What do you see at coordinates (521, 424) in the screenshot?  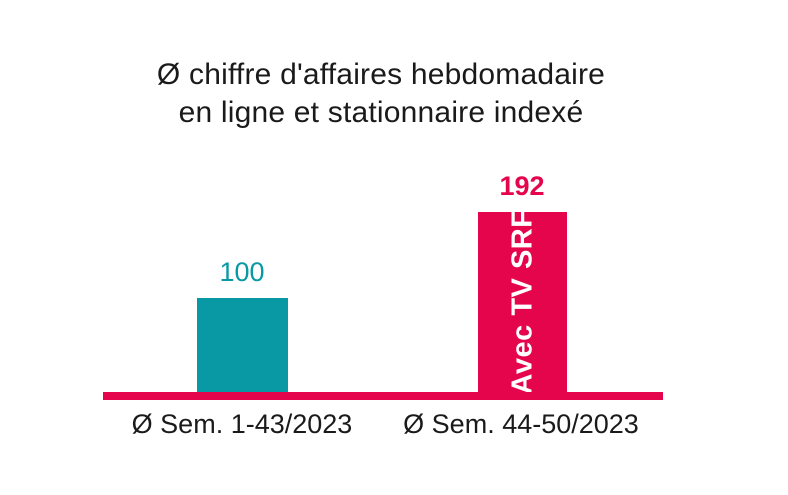 I see `x-axis-label-sem-44-50: Ø Sem. 44-50/2023` at bounding box center [521, 424].